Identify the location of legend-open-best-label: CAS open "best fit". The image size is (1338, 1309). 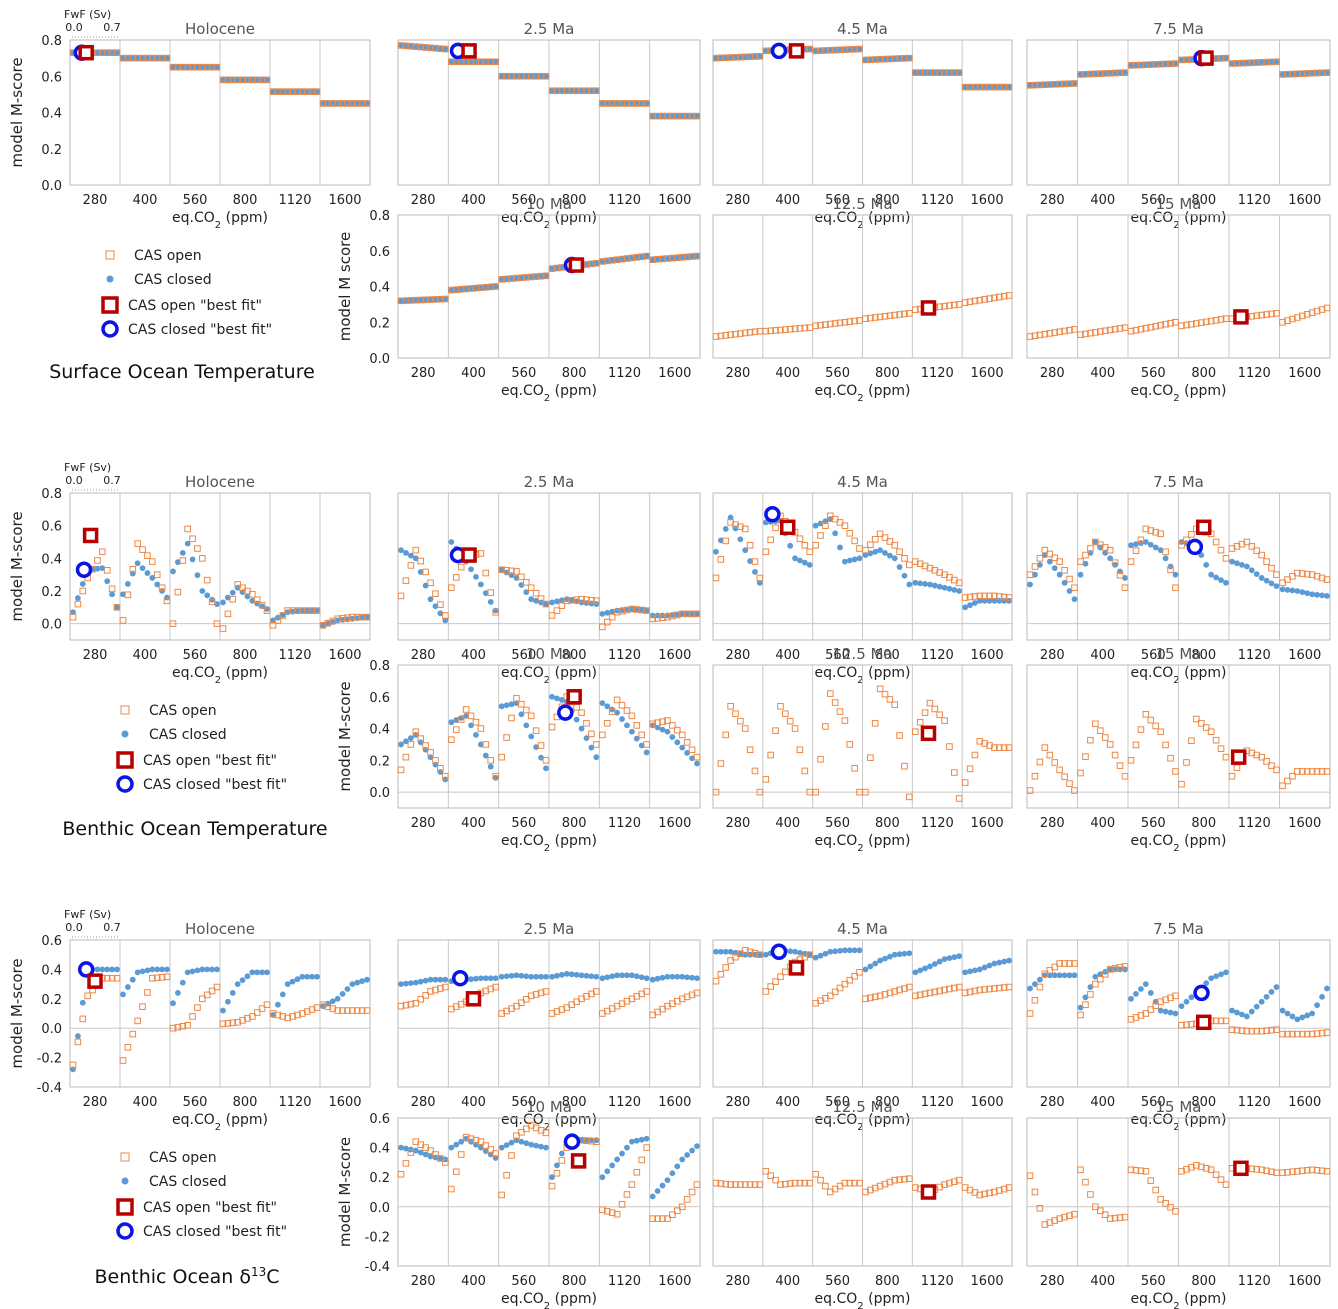
(195, 306).